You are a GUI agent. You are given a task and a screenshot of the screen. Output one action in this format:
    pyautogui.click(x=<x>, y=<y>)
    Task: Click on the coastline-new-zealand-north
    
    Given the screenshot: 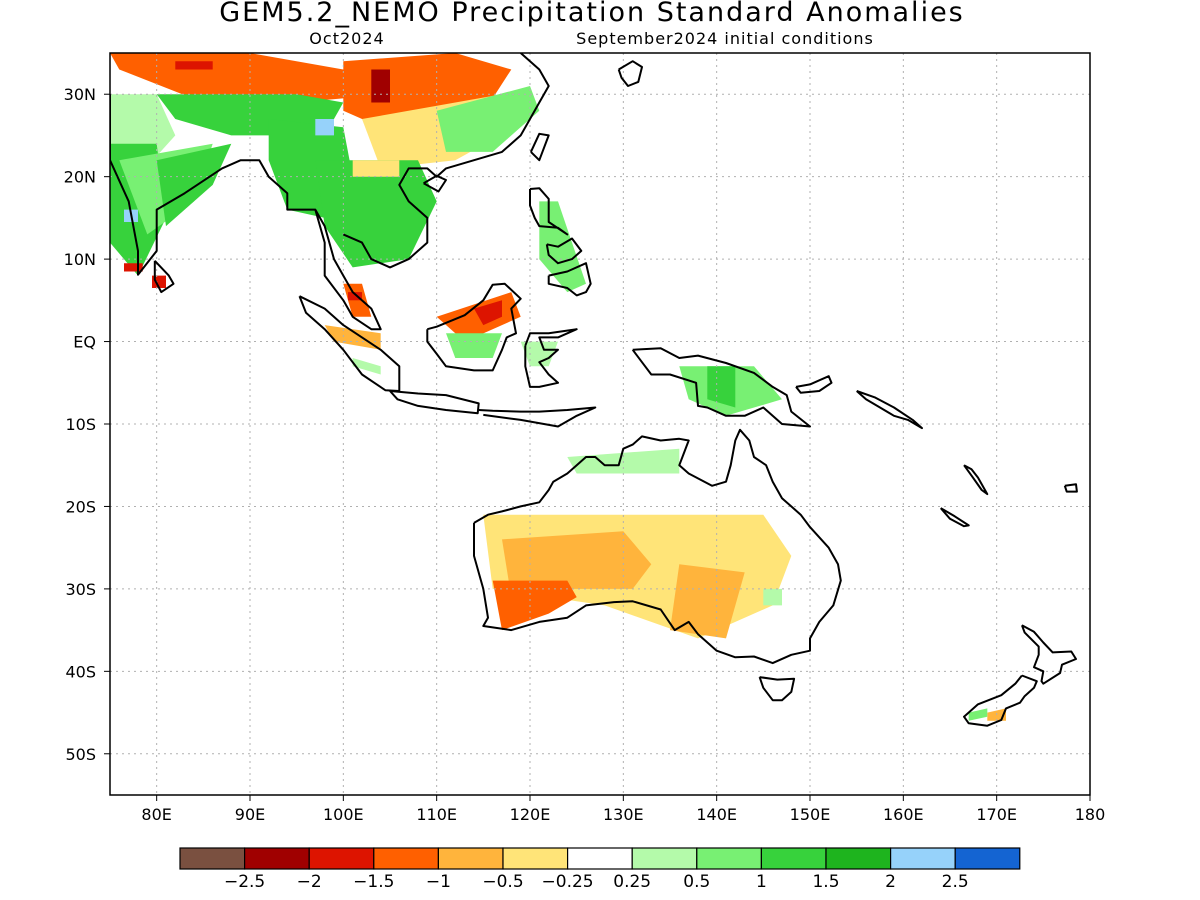 What is the action you would take?
    pyautogui.click(x=1048, y=654)
    